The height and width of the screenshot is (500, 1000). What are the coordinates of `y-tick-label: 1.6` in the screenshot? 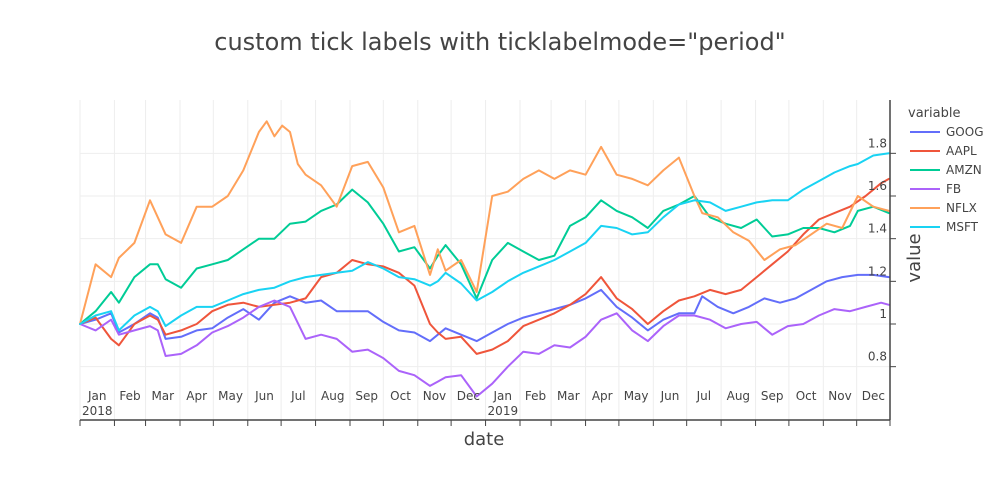 It's located at (877, 186).